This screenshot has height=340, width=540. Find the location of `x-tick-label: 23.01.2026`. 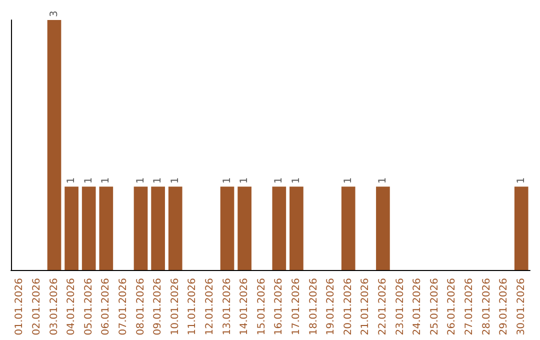

x-tick-label: 23.01.2026 is located at coordinates (400, 307).